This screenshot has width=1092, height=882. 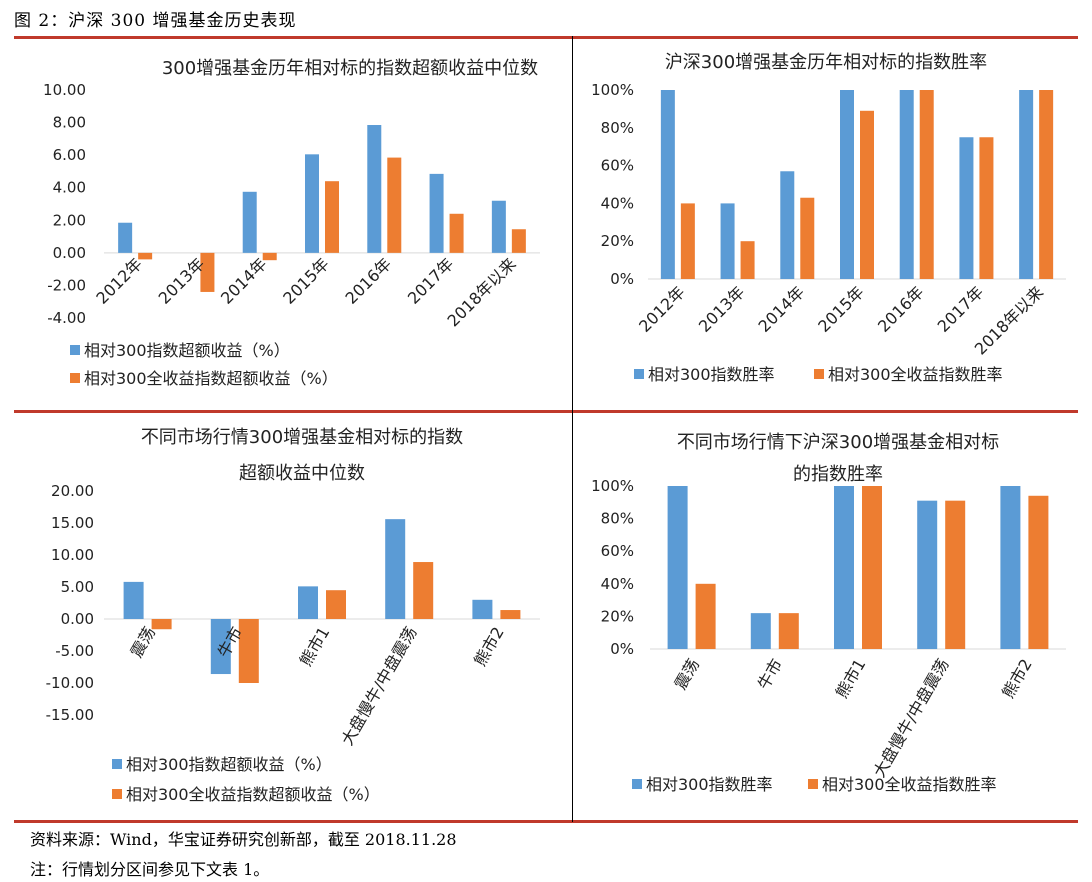 I want to click on y-tick-label: -10.00, so click(x=70, y=683).